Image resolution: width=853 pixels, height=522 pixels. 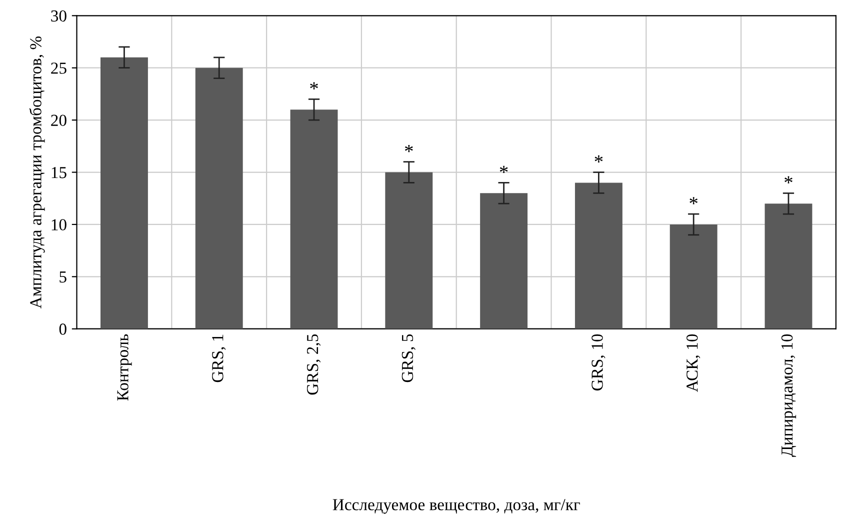 What do you see at coordinates (313, 364) in the screenshot?
I see `x-tick-label: GRS, 2,5` at bounding box center [313, 364].